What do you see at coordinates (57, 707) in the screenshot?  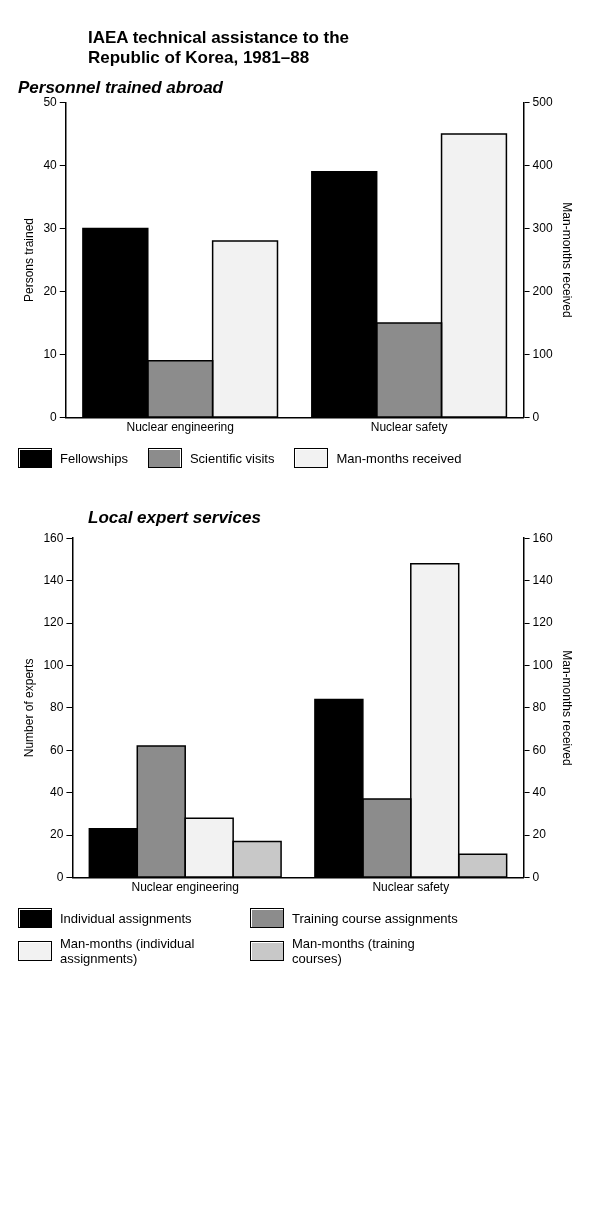 I see `y-tick-label: 80` at bounding box center [57, 707].